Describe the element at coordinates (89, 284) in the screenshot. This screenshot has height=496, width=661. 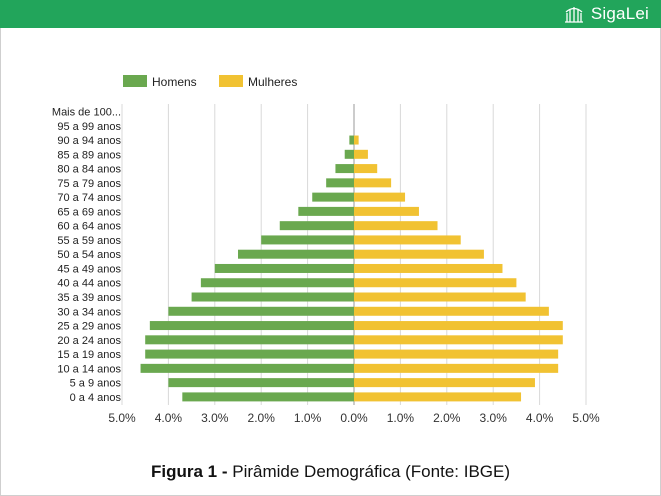
I see `y-category-label: 40 a 44 anos` at that location.